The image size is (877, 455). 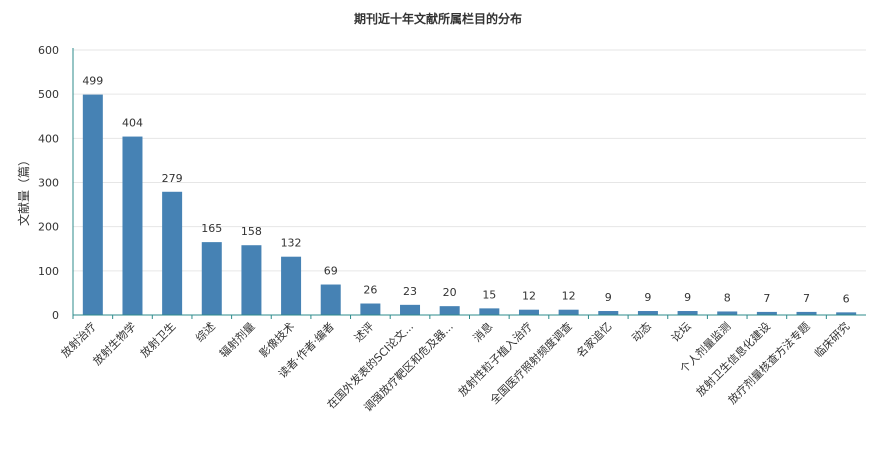 What do you see at coordinates (78, 339) in the screenshot?
I see `x-tick-label: 放射治疗` at bounding box center [78, 339].